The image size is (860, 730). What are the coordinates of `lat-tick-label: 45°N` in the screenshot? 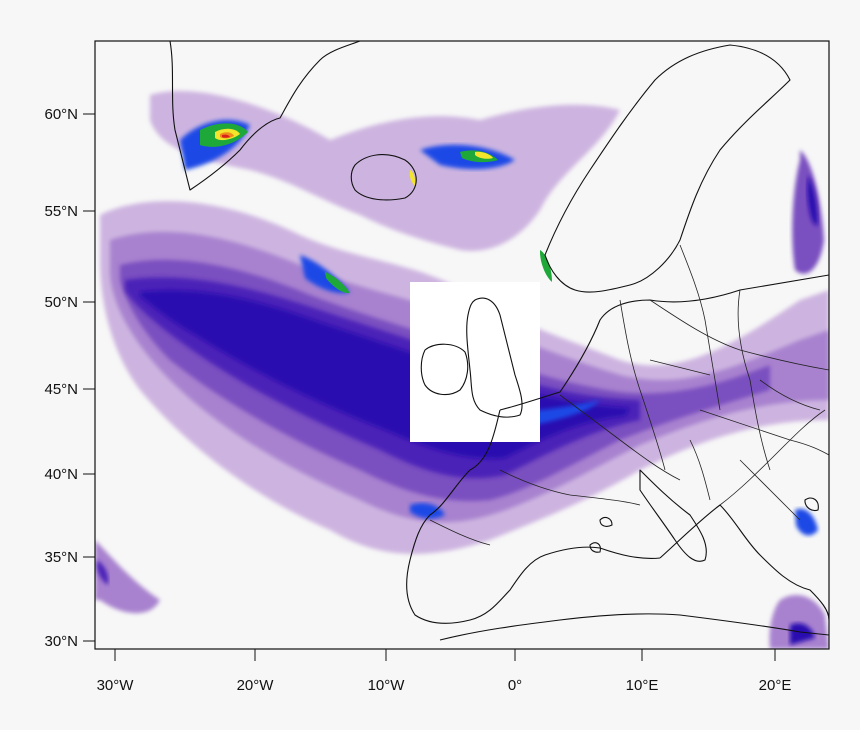 It's located at (61, 389).